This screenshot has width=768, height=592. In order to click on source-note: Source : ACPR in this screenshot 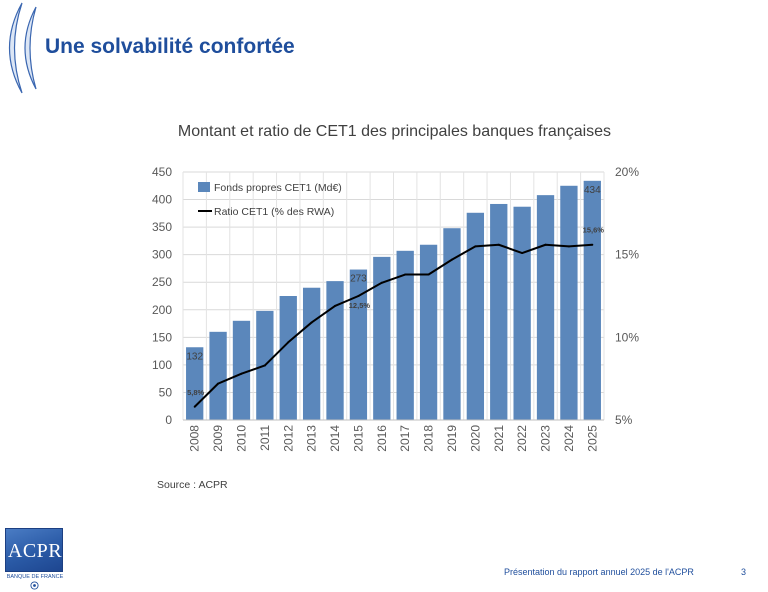, I will do `click(192, 485)`.